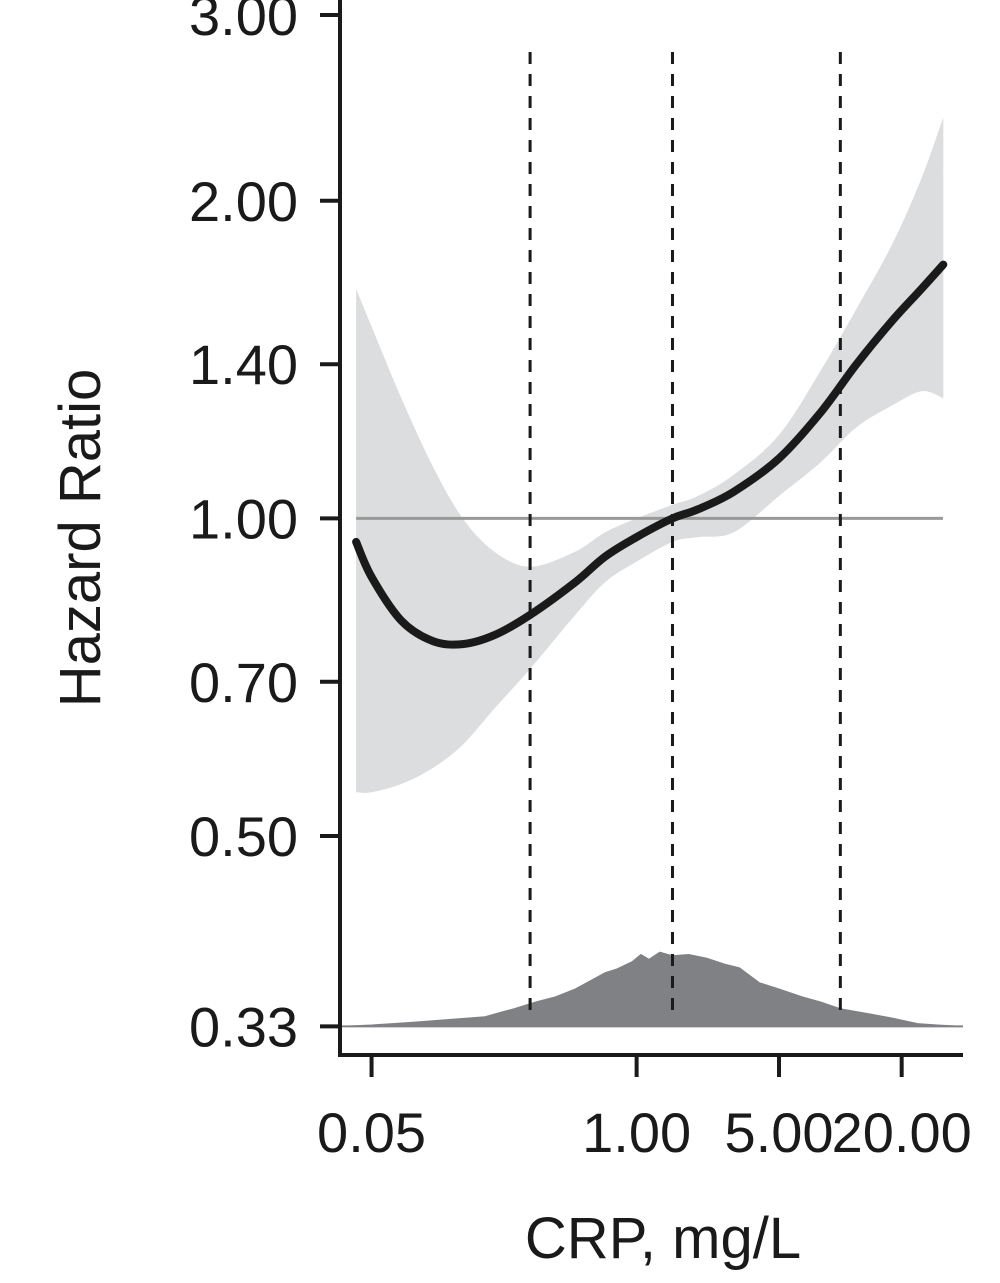 Image resolution: width=1000 pixels, height=1283 pixels. I want to click on y-tick-label: 1.00, so click(243, 518).